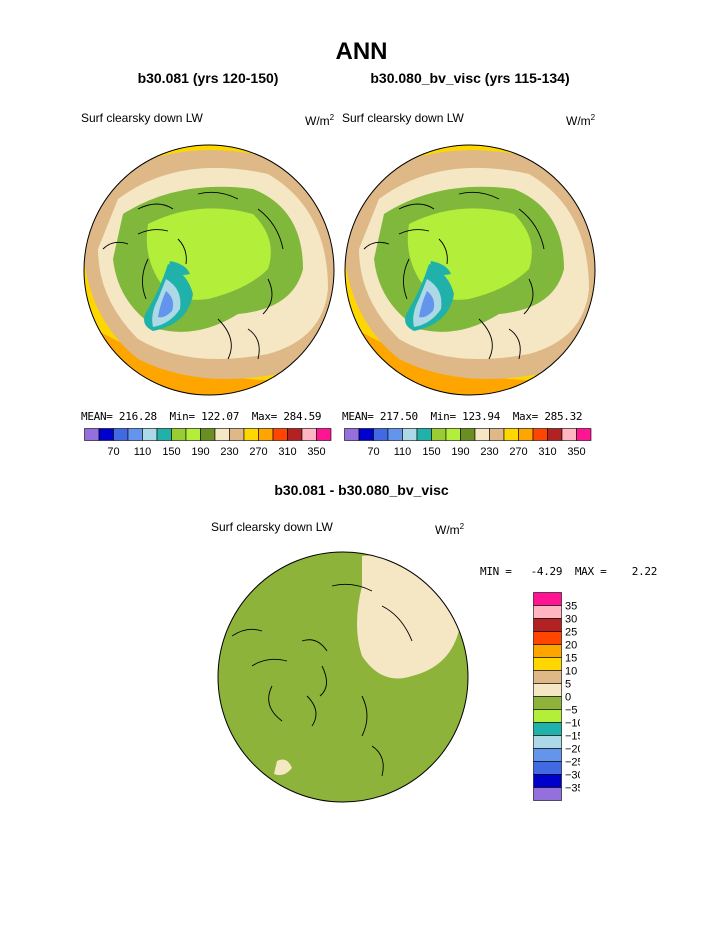  I want to click on colorbar-label: −30, so click(572, 776).